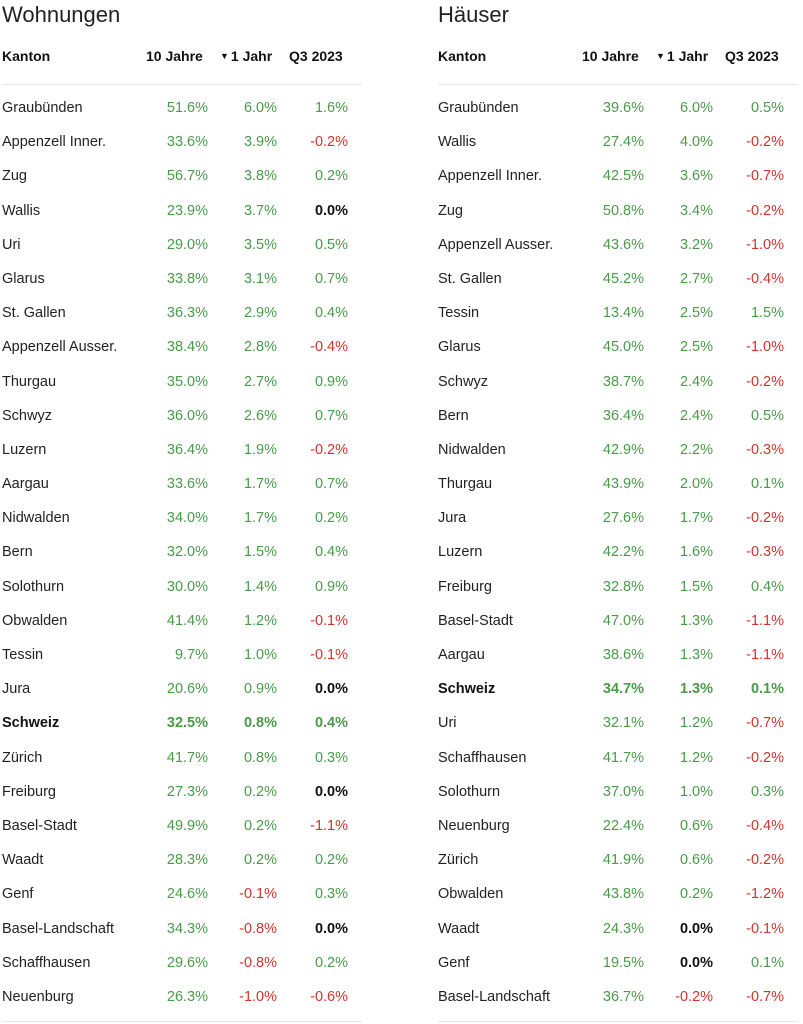 This screenshot has height=1024, width=803. I want to click on q3-2023-cell: 0.9%, so click(331, 381).